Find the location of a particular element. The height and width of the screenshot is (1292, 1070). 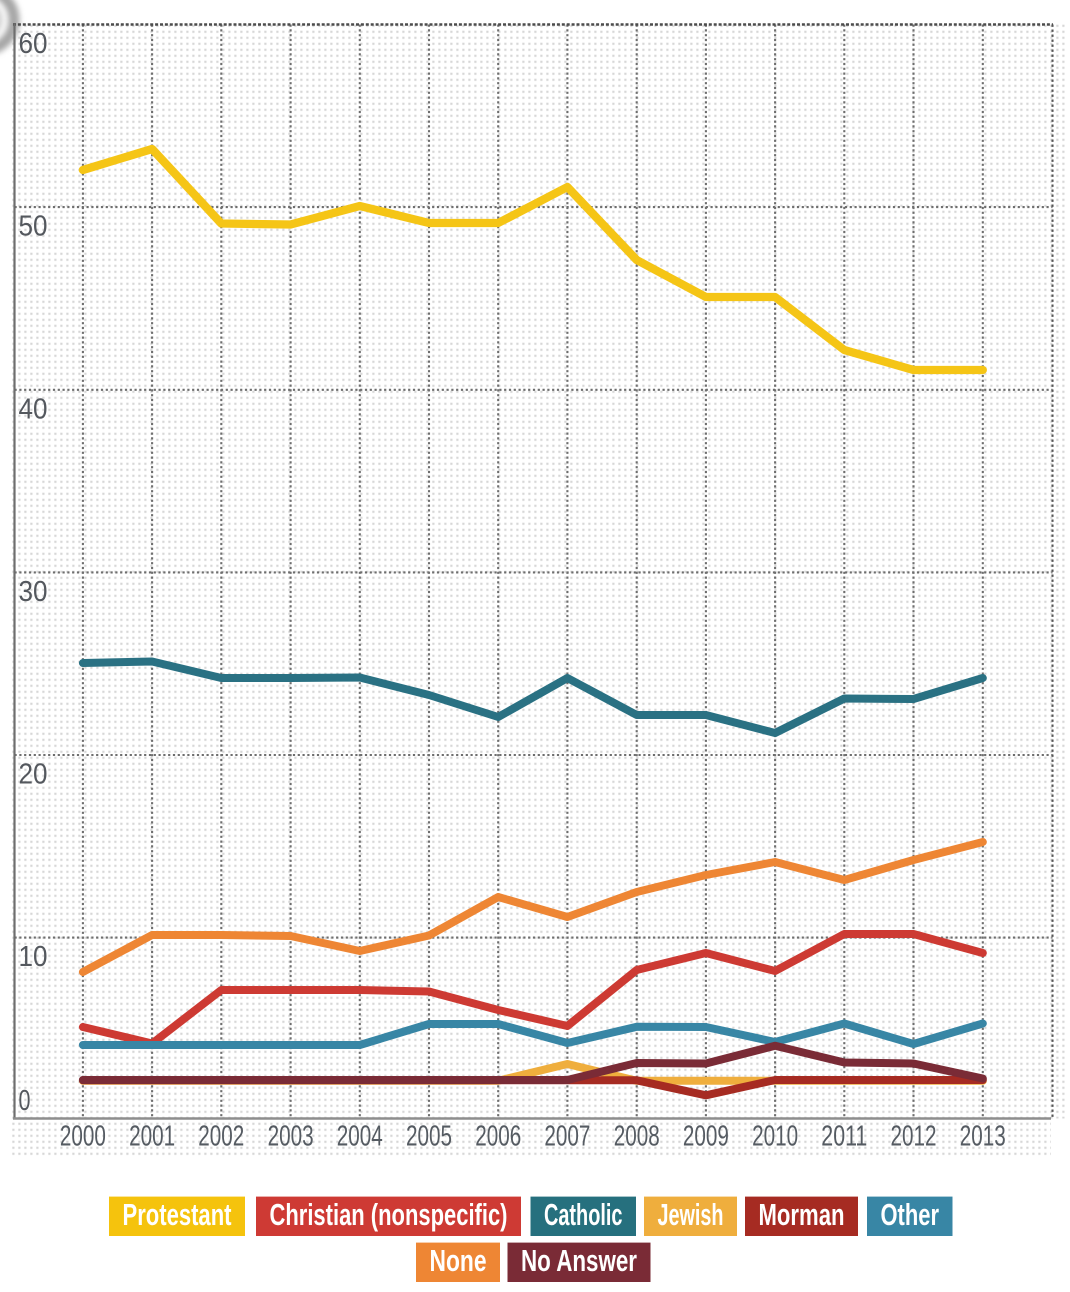

svg-text: 30 is located at coordinates (33, 592).